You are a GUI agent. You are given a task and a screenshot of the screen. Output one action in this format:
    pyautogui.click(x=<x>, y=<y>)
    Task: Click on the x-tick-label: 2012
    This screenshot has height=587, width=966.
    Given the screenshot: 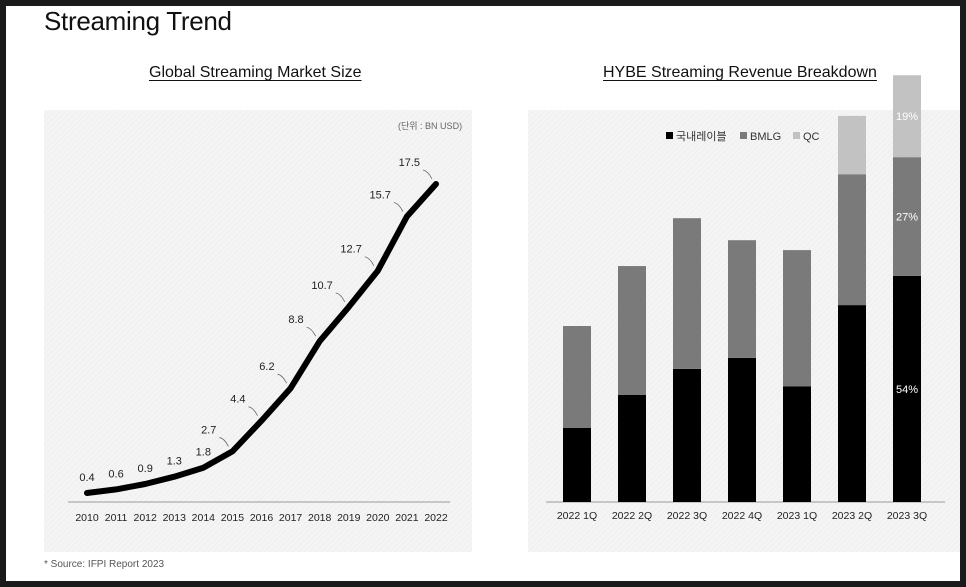 What is the action you would take?
    pyautogui.click(x=145, y=518)
    